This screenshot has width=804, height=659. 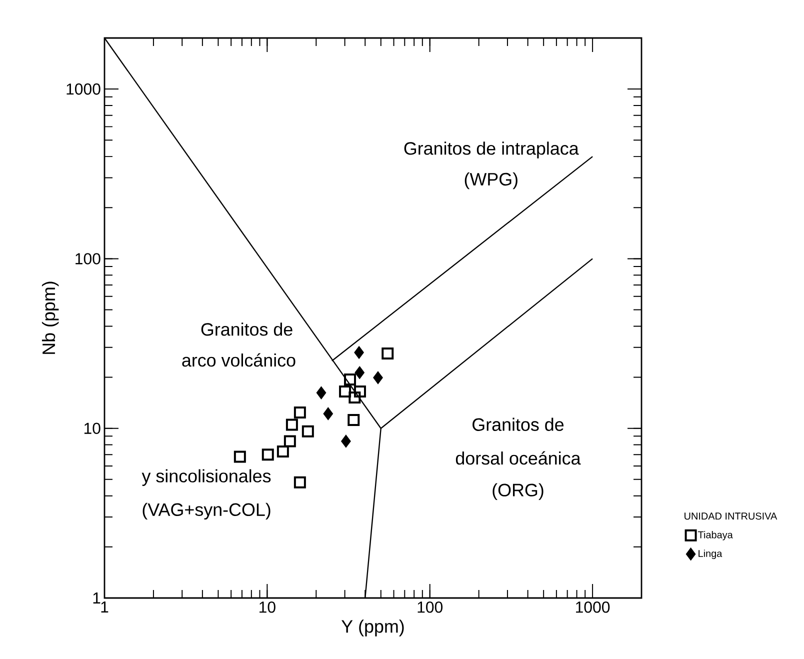 I want to click on annotation: (WPG), so click(x=491, y=181).